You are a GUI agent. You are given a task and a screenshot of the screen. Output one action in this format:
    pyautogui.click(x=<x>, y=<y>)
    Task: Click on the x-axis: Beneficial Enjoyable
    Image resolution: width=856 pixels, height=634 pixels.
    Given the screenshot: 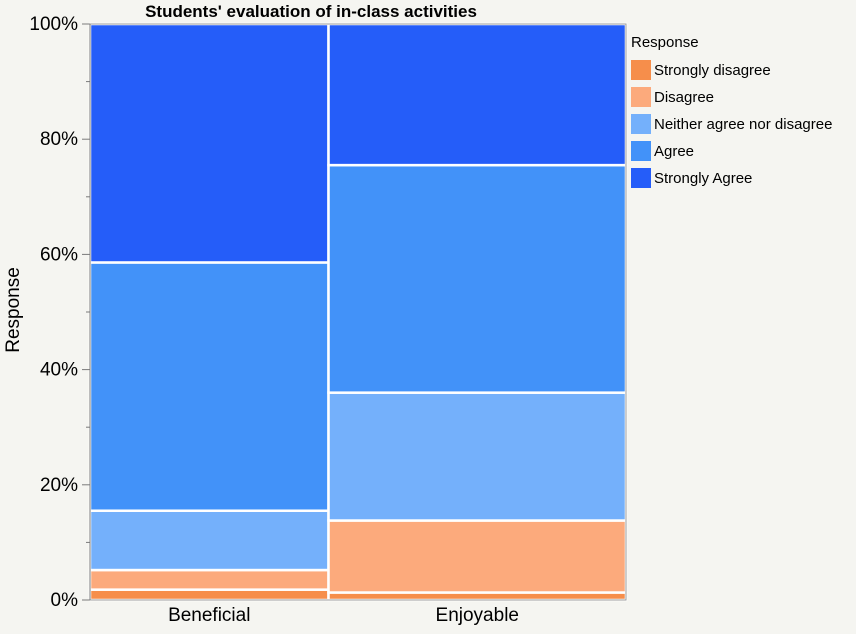 What is the action you would take?
    pyautogui.click(x=343, y=615)
    